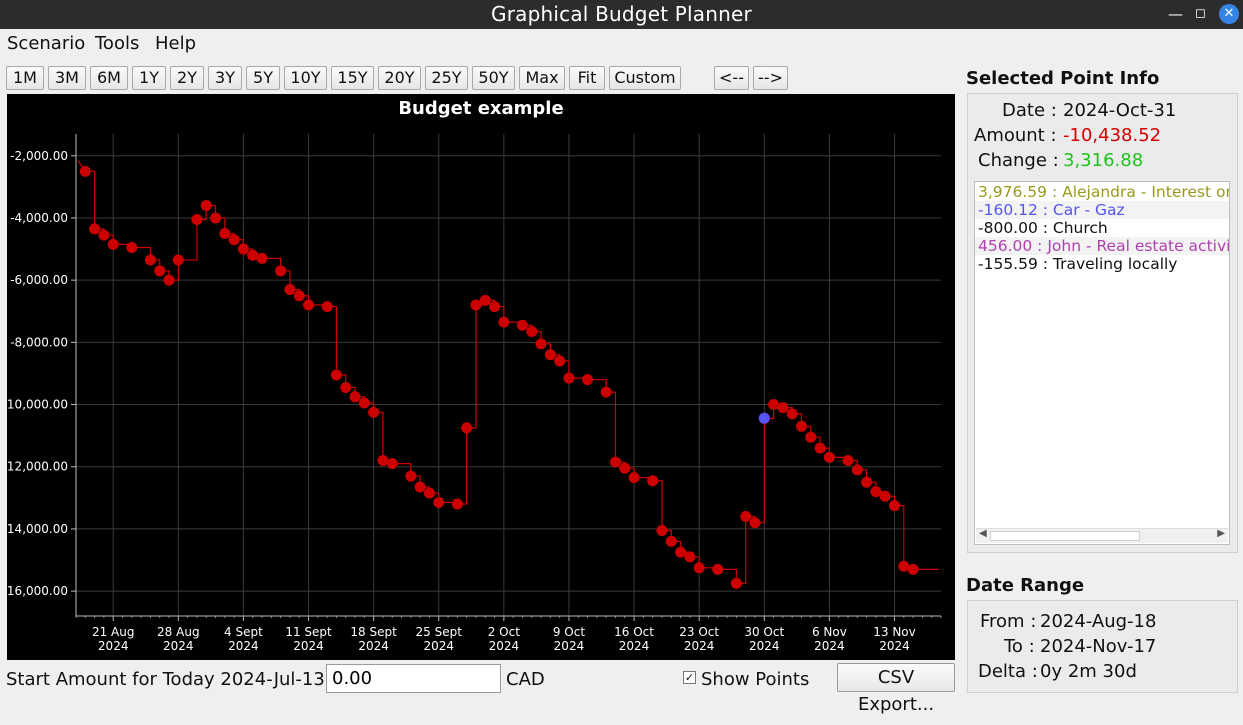 This screenshot has width=1243, height=725. I want to click on range-15y-button: 15Y, so click(352, 78).